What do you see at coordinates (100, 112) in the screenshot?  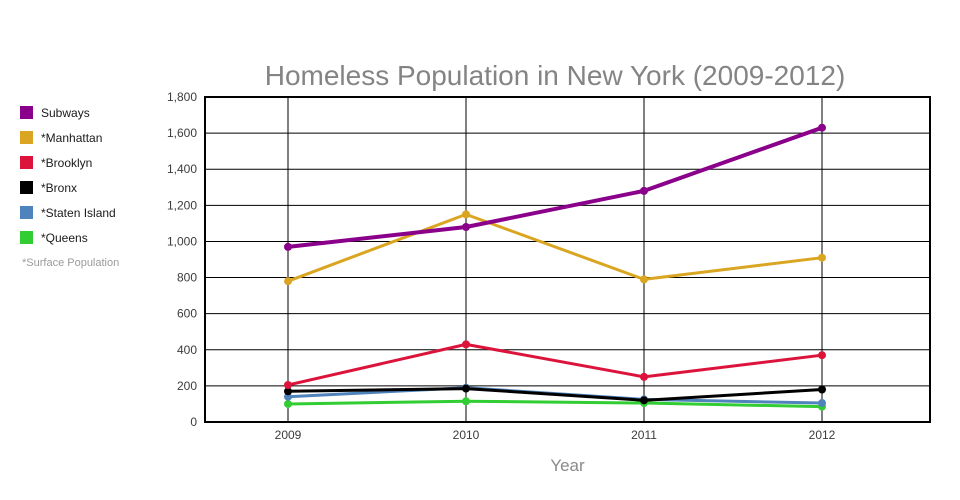 I see `legend-item-subways: Subways` at bounding box center [100, 112].